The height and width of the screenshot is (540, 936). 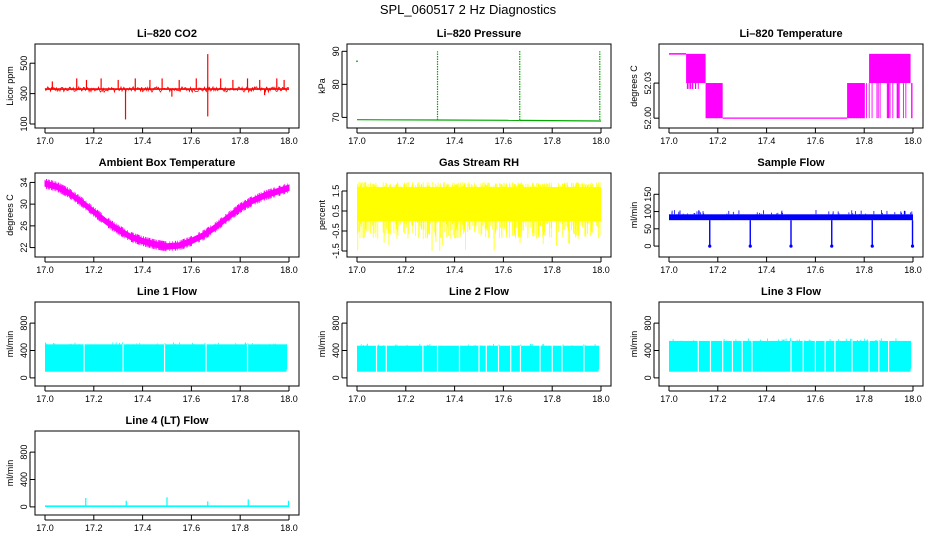 What do you see at coordinates (336, 211) in the screenshot?
I see `y-tick-label: 0.5` at bounding box center [336, 211].